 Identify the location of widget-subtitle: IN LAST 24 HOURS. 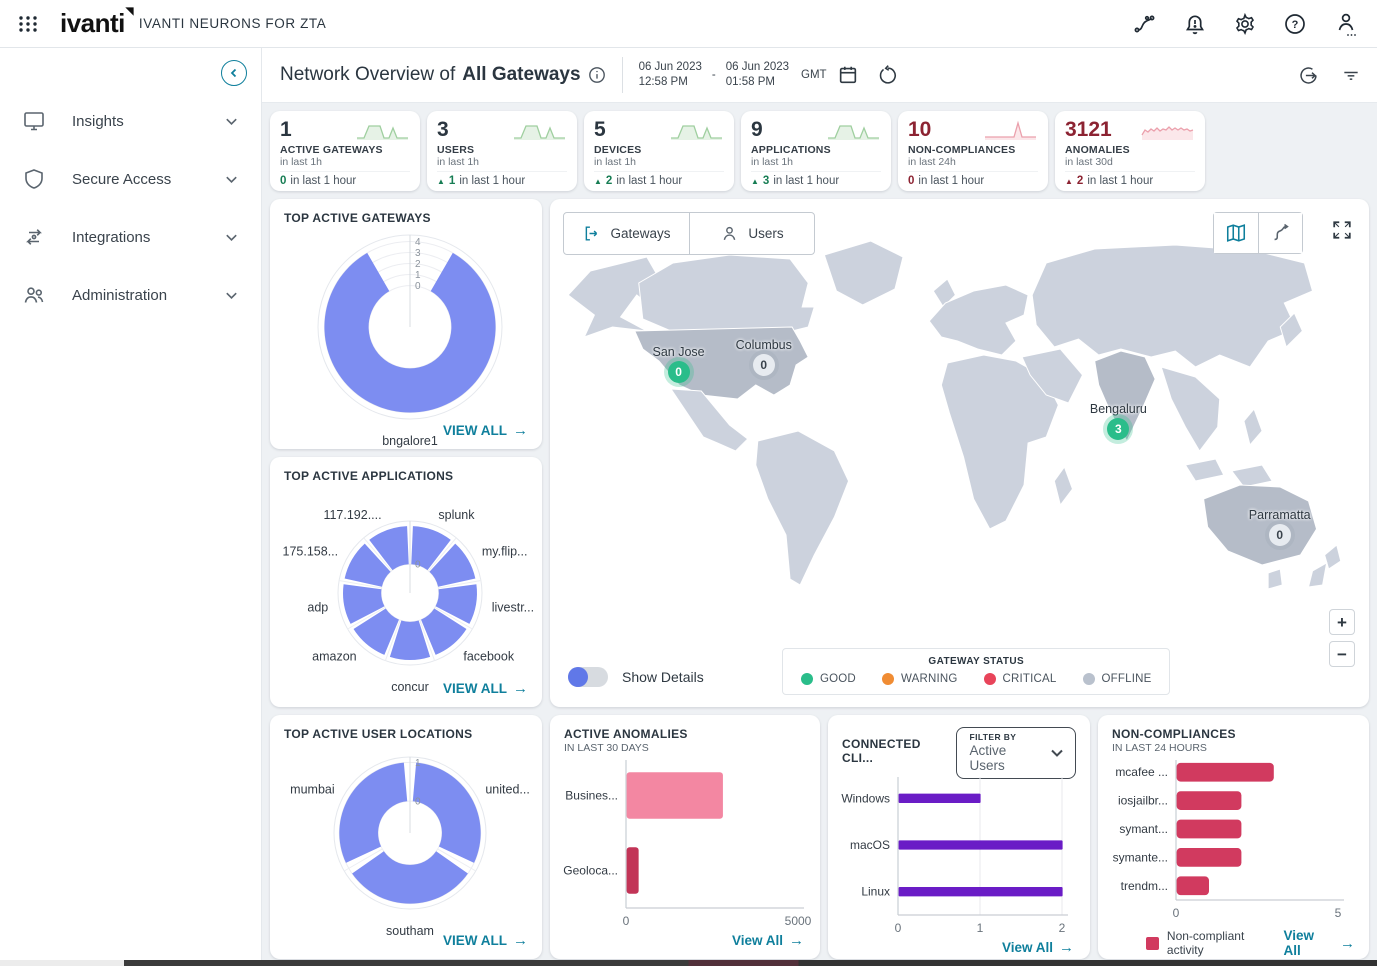
(1159, 748).